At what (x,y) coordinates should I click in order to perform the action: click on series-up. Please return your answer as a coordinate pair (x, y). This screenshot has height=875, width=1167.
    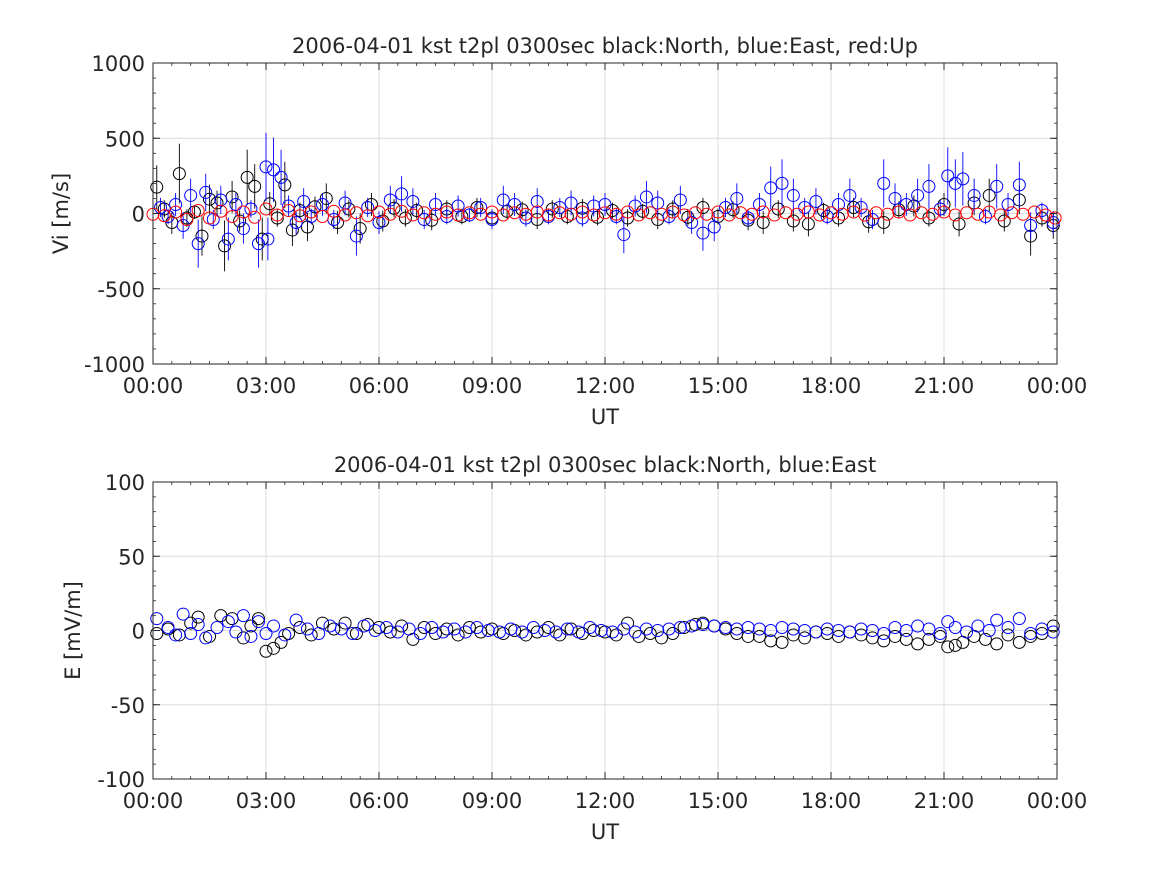
    Looking at the image, I should click on (604, 214).